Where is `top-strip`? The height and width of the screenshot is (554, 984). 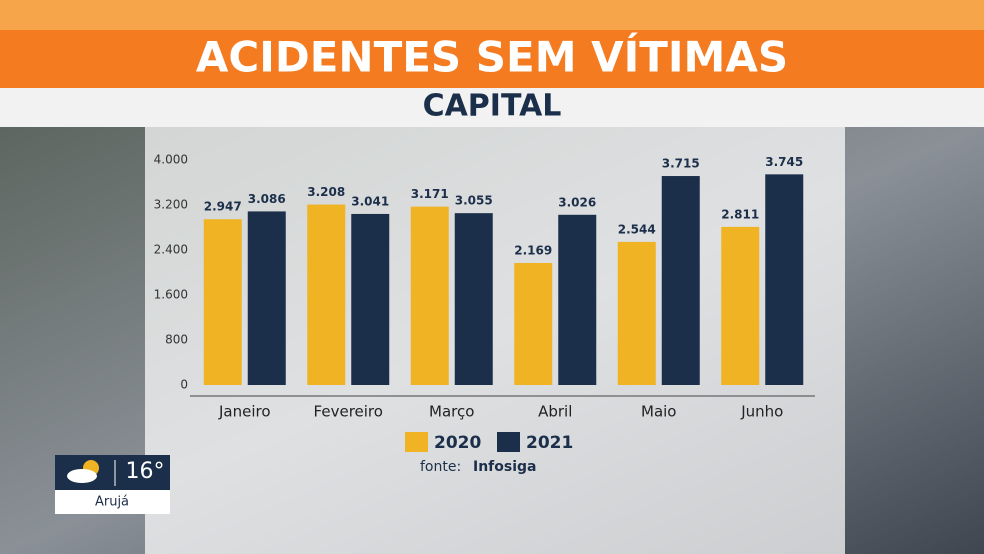
top-strip is located at coordinates (492, 15).